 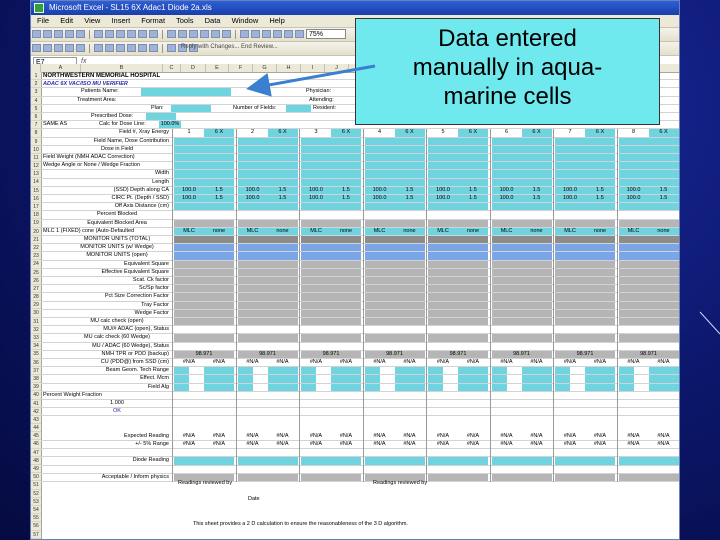 I want to click on row-header: 34, so click(x=36, y=346).